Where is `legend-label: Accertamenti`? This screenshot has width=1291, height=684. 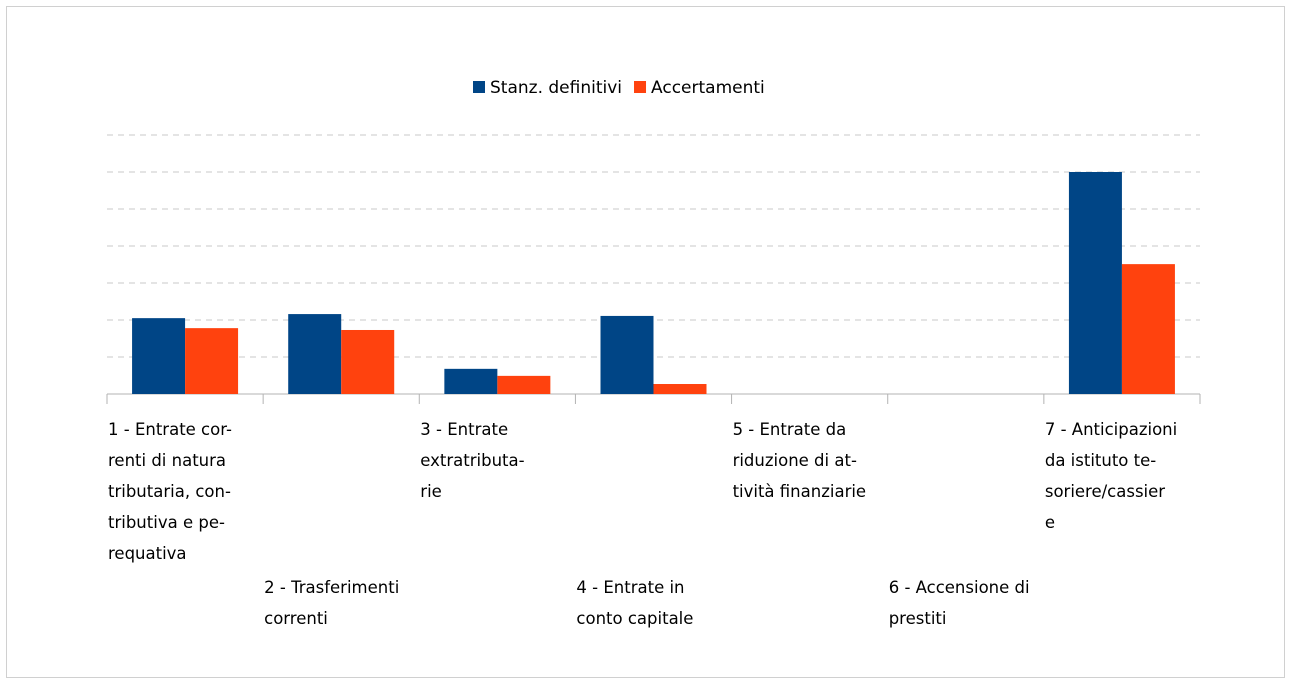 legend-label: Accertamenti is located at coordinates (708, 88).